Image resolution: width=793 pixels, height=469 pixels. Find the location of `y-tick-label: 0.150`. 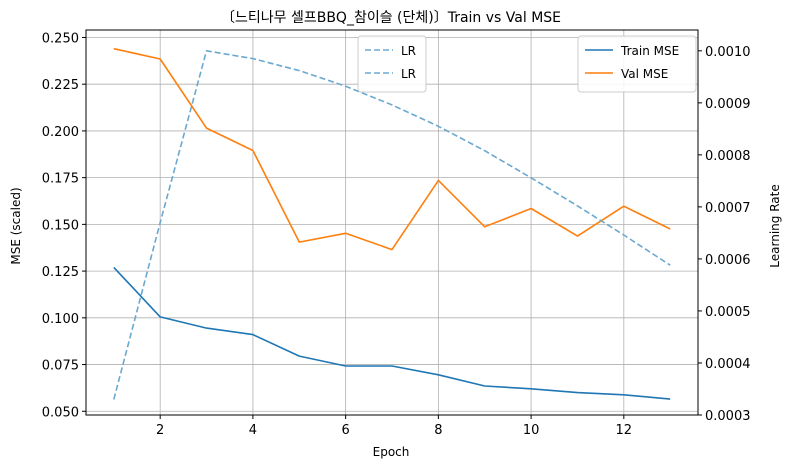

y-tick-label: 0.150 is located at coordinates (60, 225).